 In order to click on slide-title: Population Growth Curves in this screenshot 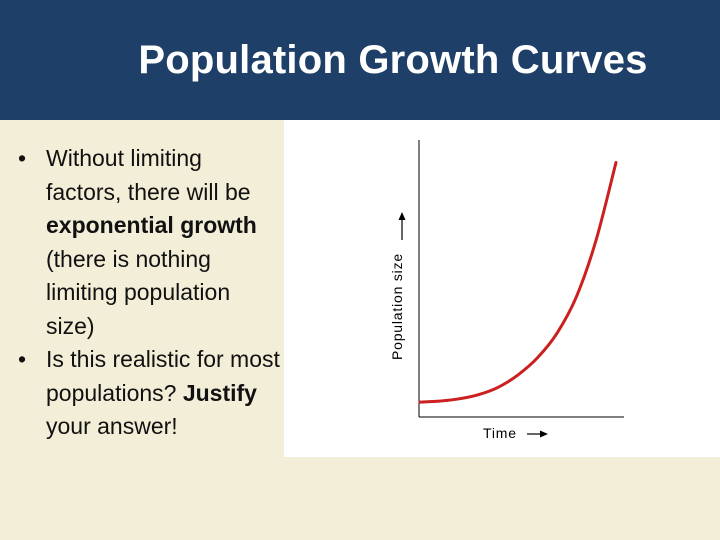, I will do `click(393, 60)`.